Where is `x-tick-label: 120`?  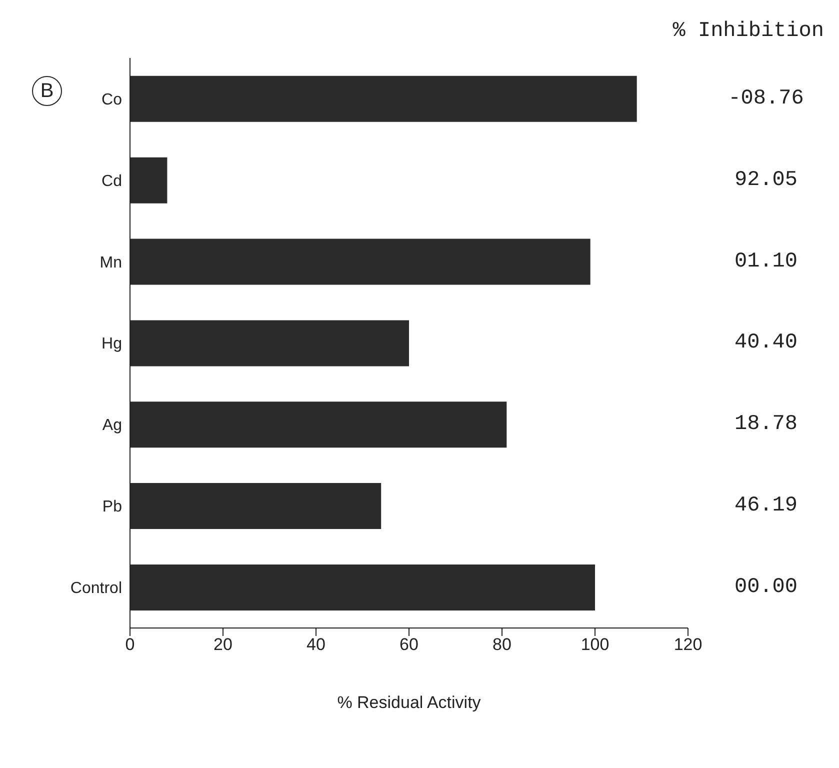 x-tick-label: 120 is located at coordinates (688, 644).